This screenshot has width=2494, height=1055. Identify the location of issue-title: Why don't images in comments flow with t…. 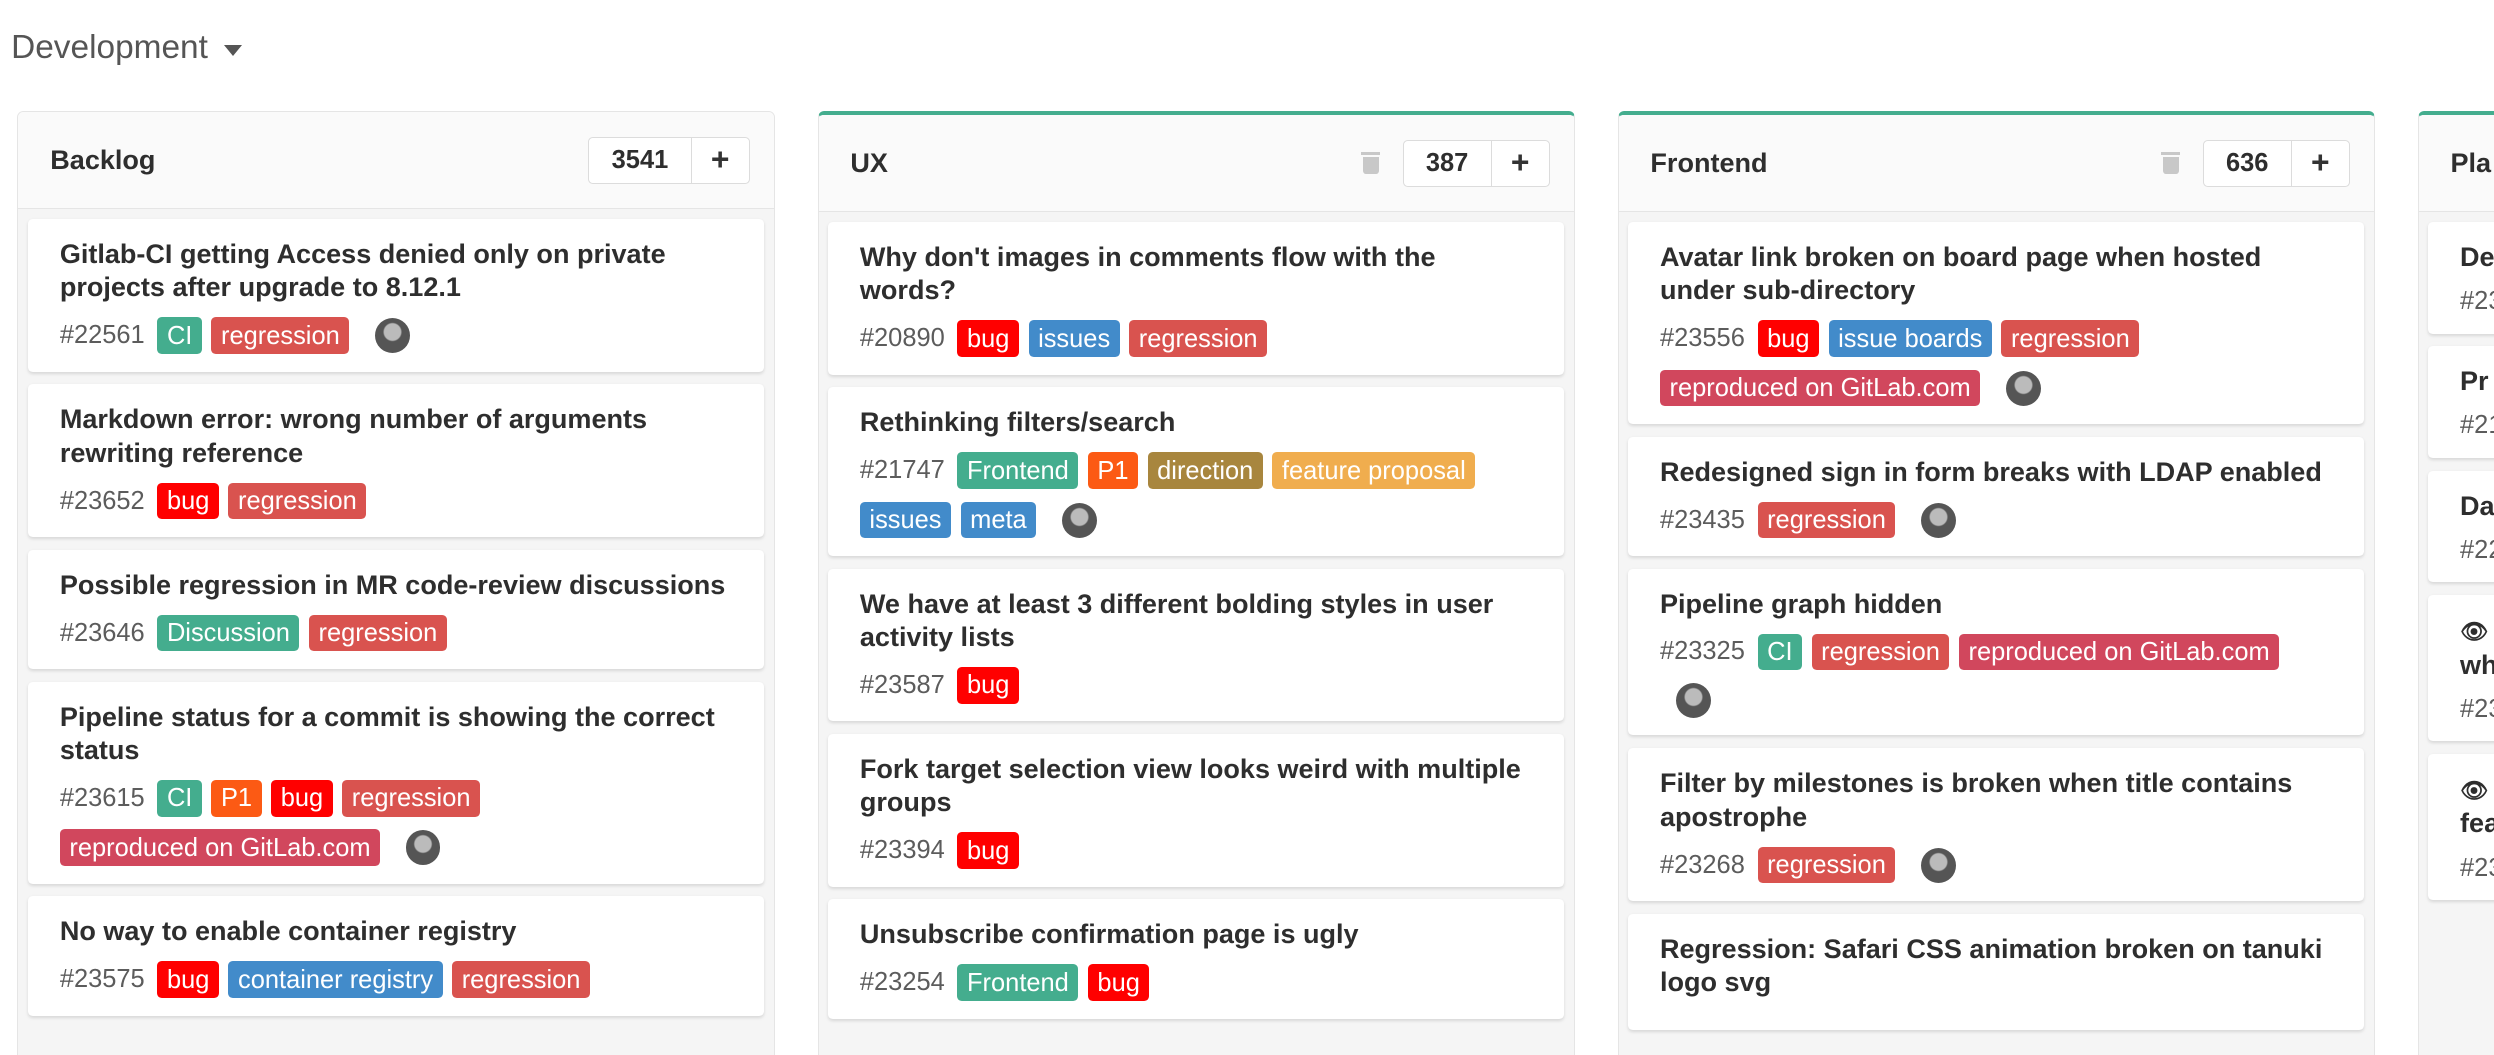
(1196, 274).